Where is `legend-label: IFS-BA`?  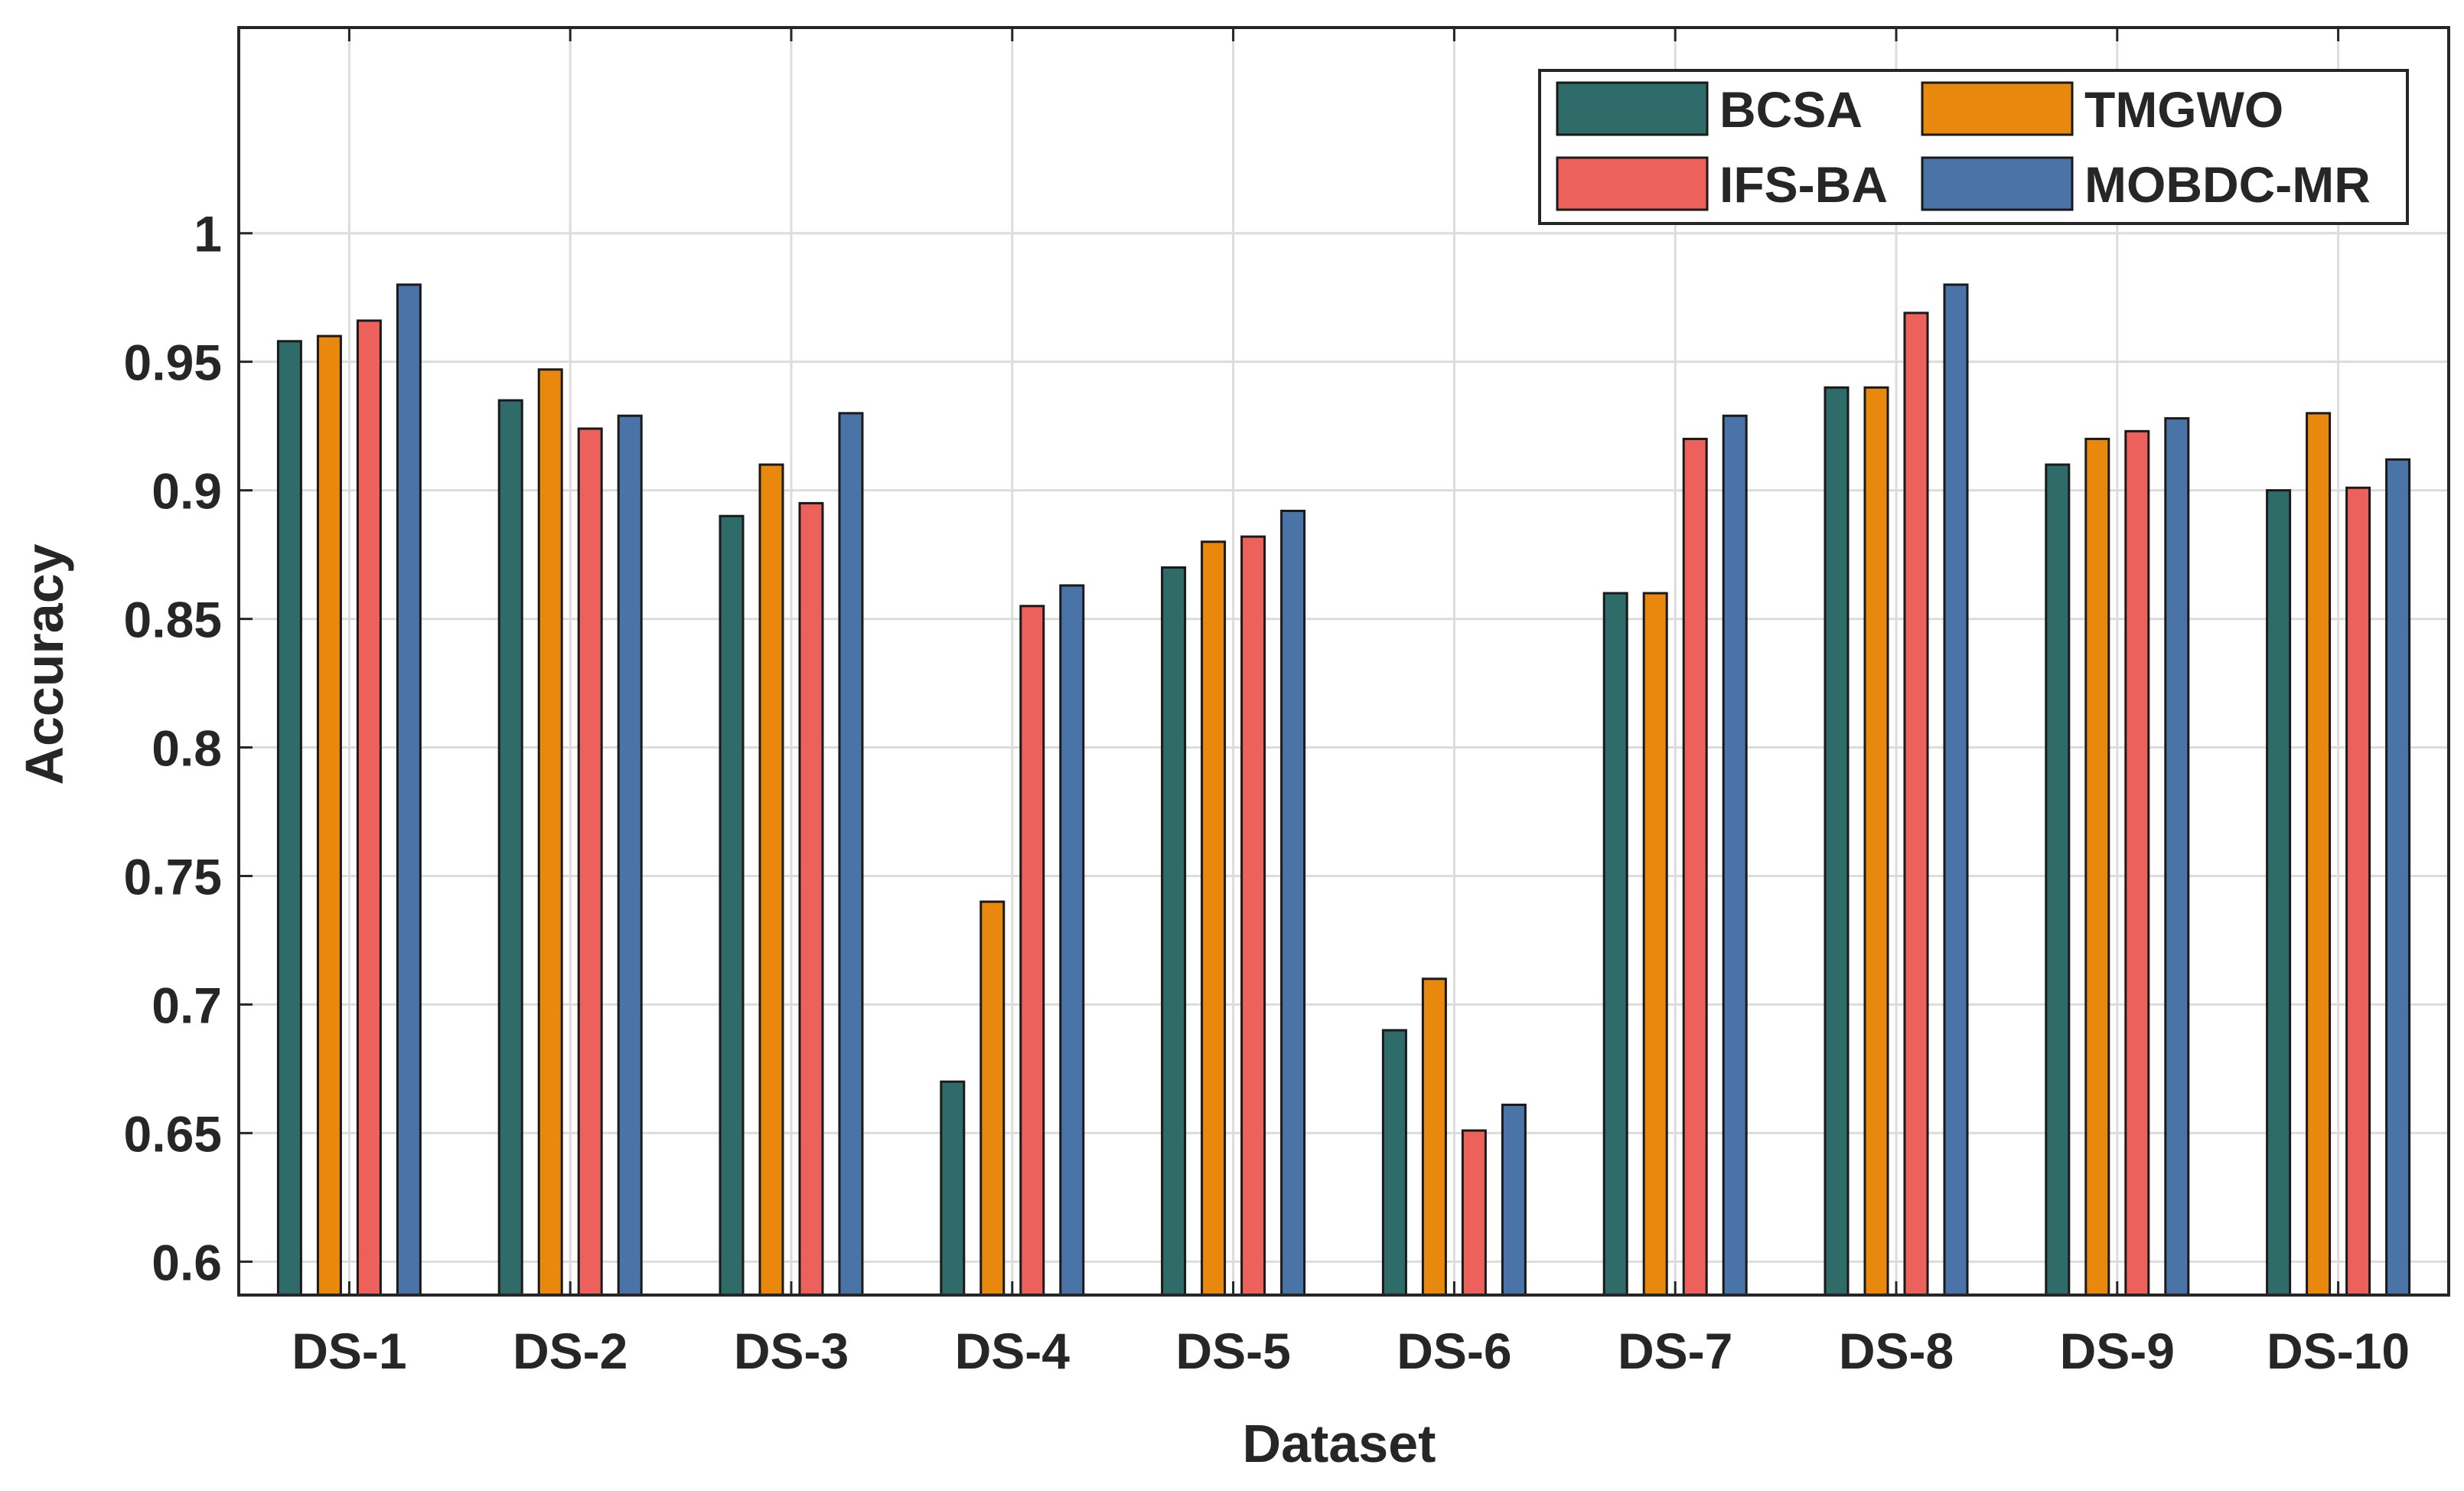
legend-label: IFS-BA is located at coordinates (1804, 184).